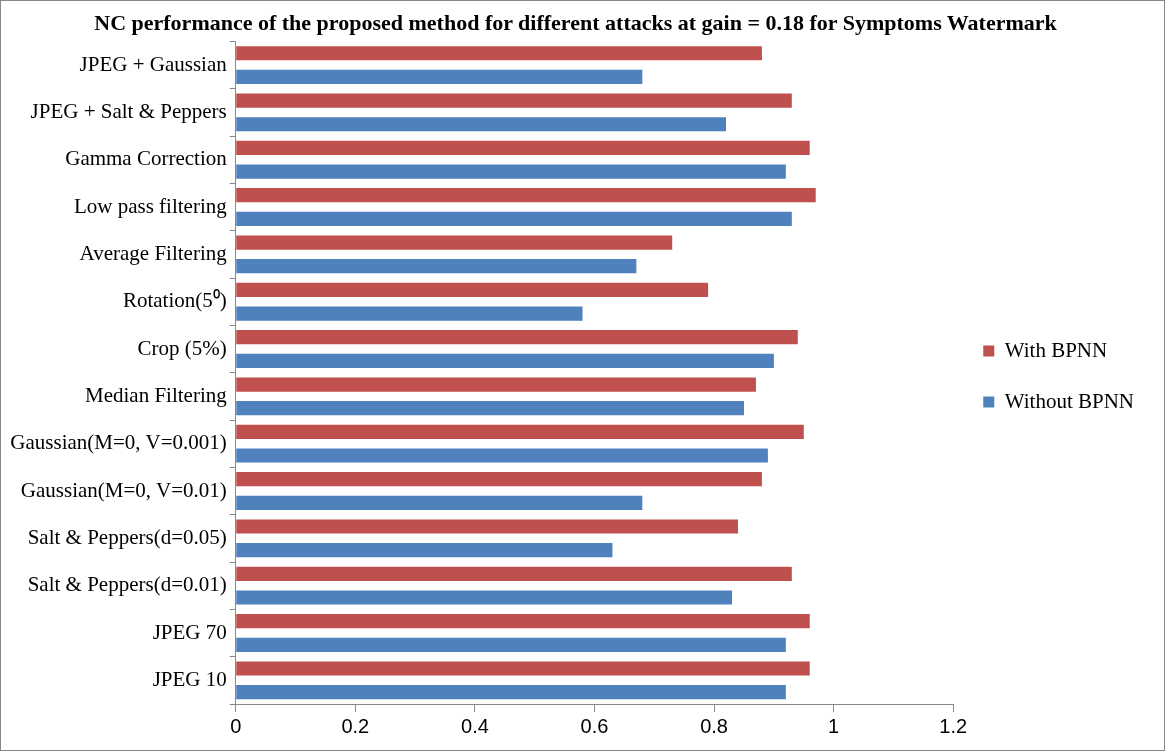  Describe the element at coordinates (153, 63) in the screenshot. I see `y-tick-label: JPEG + Gaussian` at that location.